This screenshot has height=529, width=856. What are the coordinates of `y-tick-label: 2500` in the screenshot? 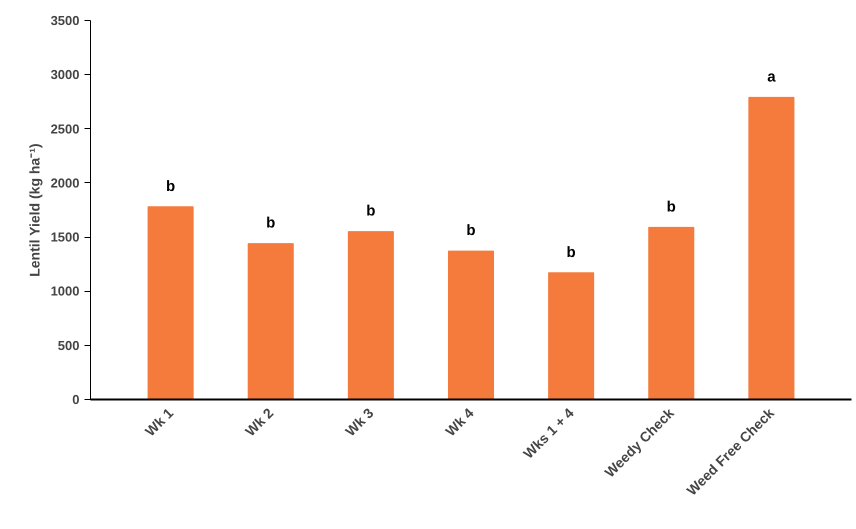 It's located at (65, 128).